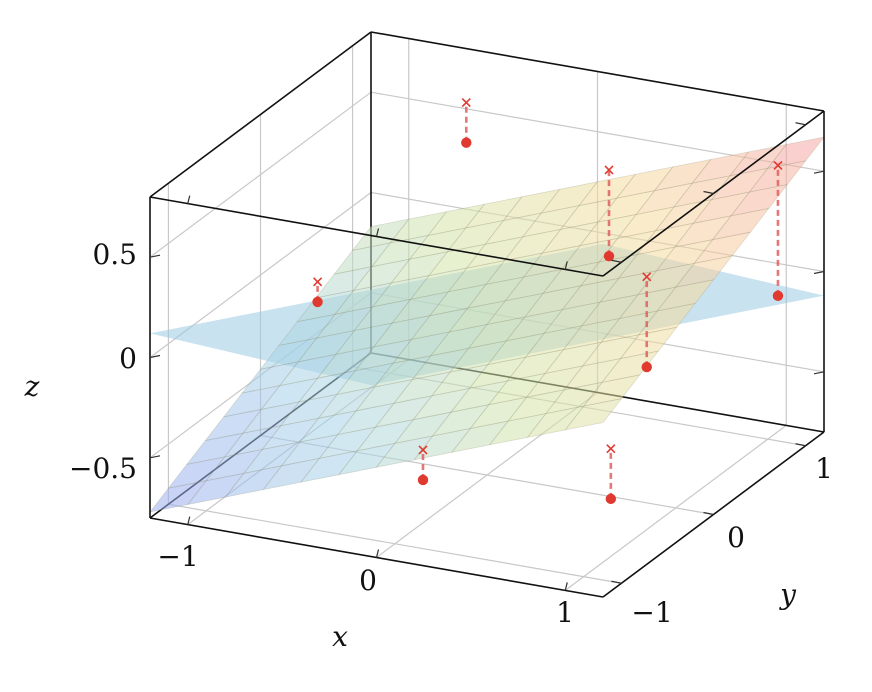 The width and height of the screenshot is (872, 692). What do you see at coordinates (736, 537) in the screenshot?
I see `y-tick-label: 0` at bounding box center [736, 537].